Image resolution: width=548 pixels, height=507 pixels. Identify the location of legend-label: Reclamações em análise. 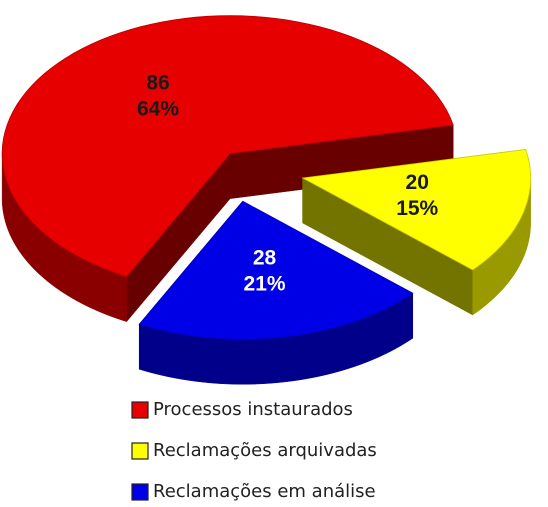
(264, 491).